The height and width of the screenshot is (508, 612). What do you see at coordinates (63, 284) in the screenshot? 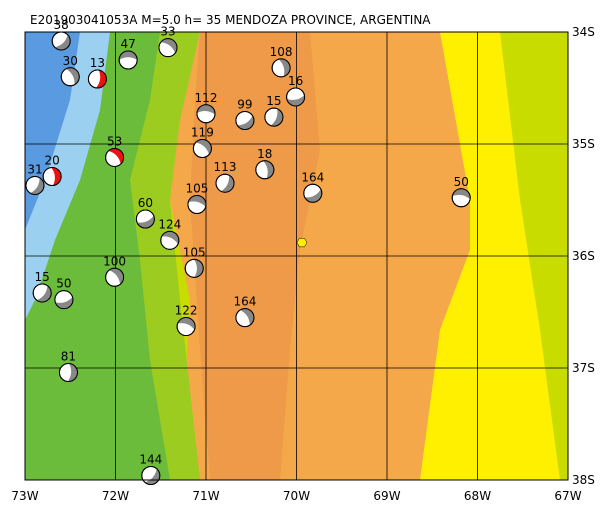
I see `depth-label: 50` at bounding box center [63, 284].